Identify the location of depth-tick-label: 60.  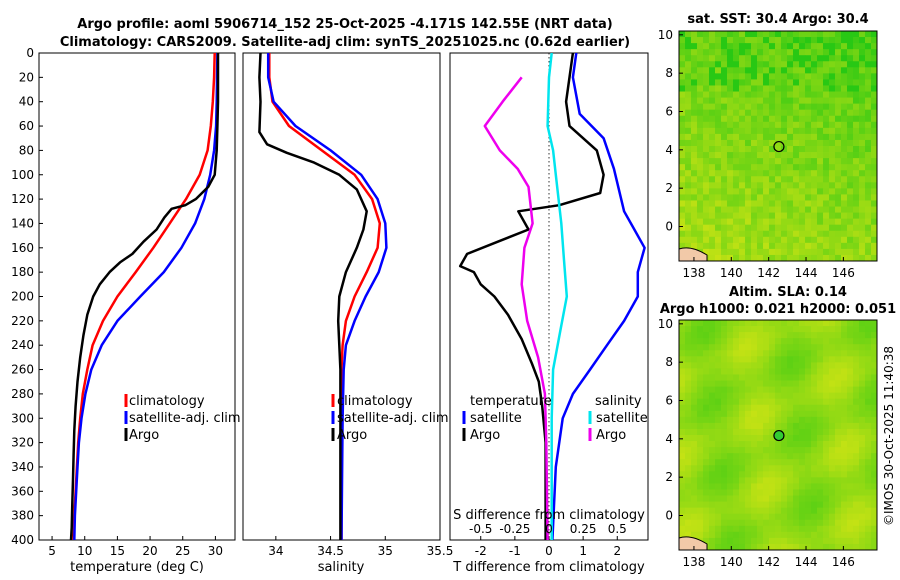
(26, 126).